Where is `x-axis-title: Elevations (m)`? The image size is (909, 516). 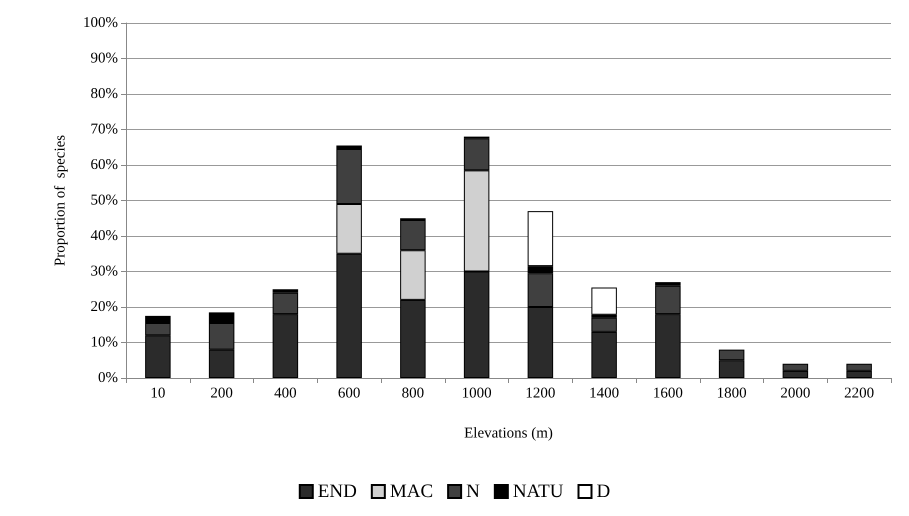 x-axis-title: Elevations (m) is located at coordinates (508, 434).